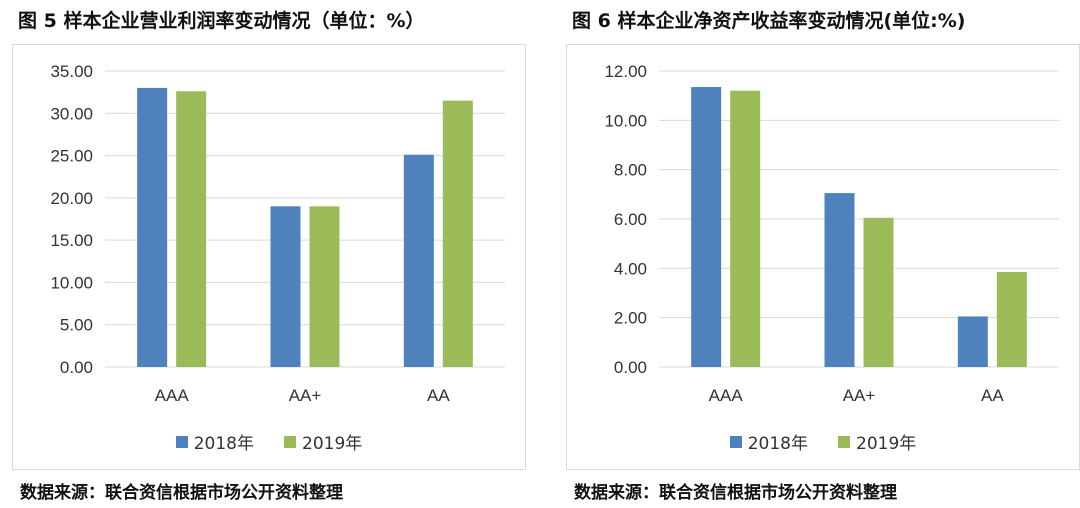  What do you see at coordinates (630, 268) in the screenshot?
I see `y-tick-label: 4.00` at bounding box center [630, 268].